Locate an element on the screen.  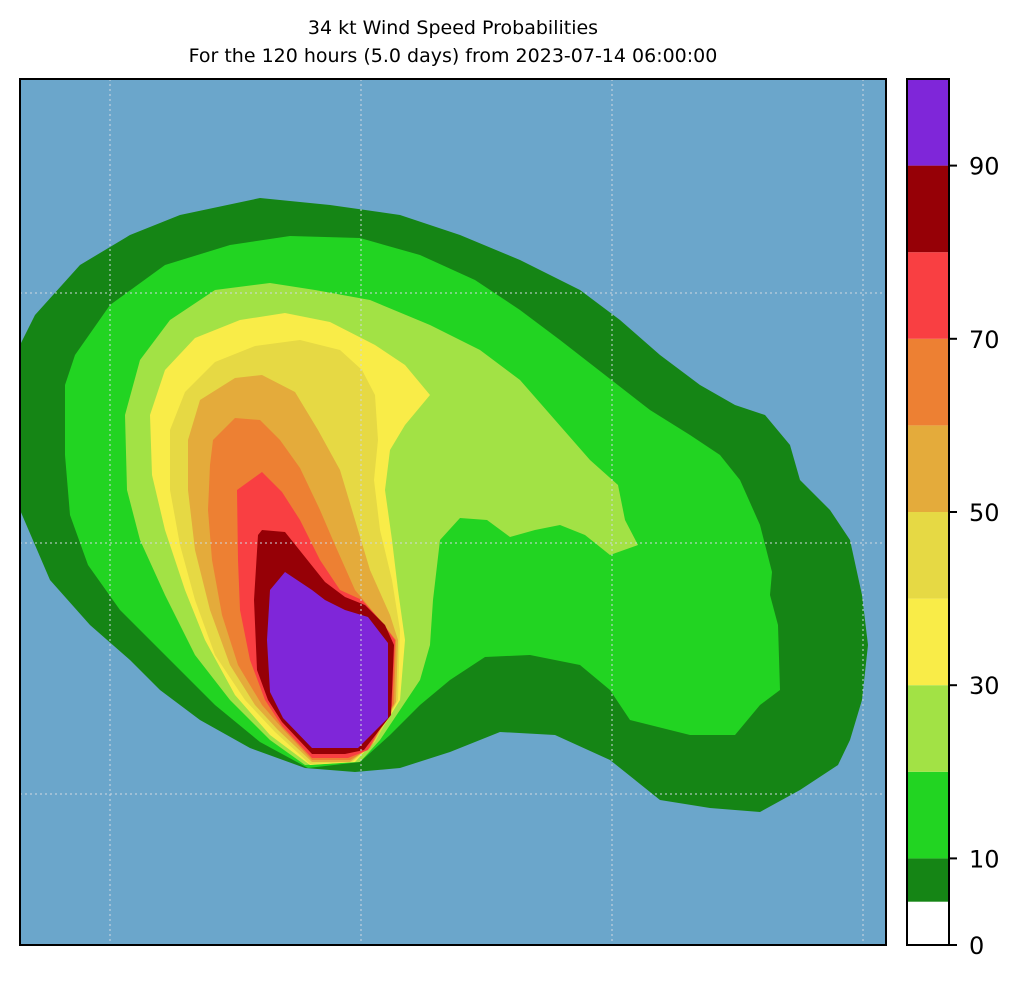
colorbar-tick-label: 90 is located at coordinates (984, 167).